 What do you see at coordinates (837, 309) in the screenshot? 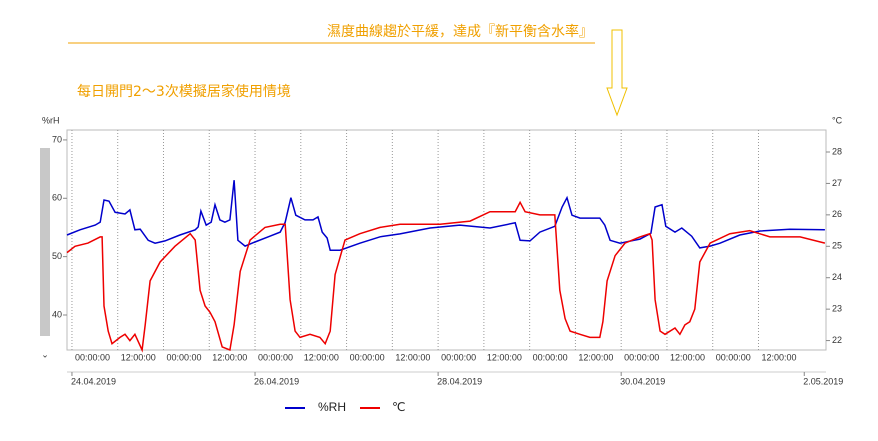
I see `y2-tick-label: 23` at bounding box center [837, 309].